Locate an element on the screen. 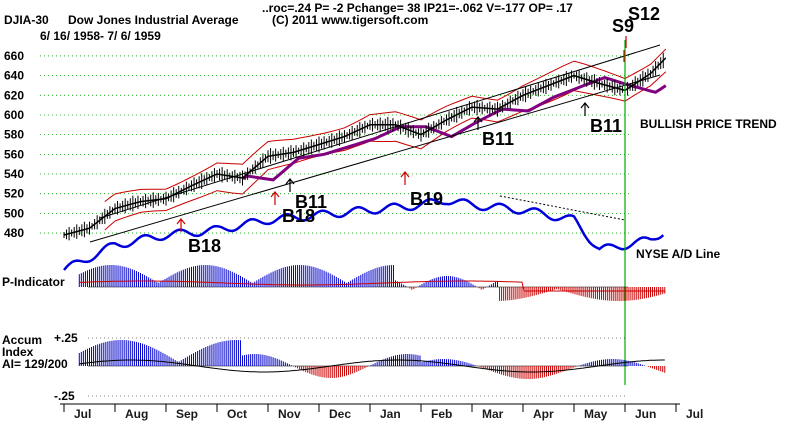  ad-line-label: NYSE A/D Line is located at coordinates (678, 254).